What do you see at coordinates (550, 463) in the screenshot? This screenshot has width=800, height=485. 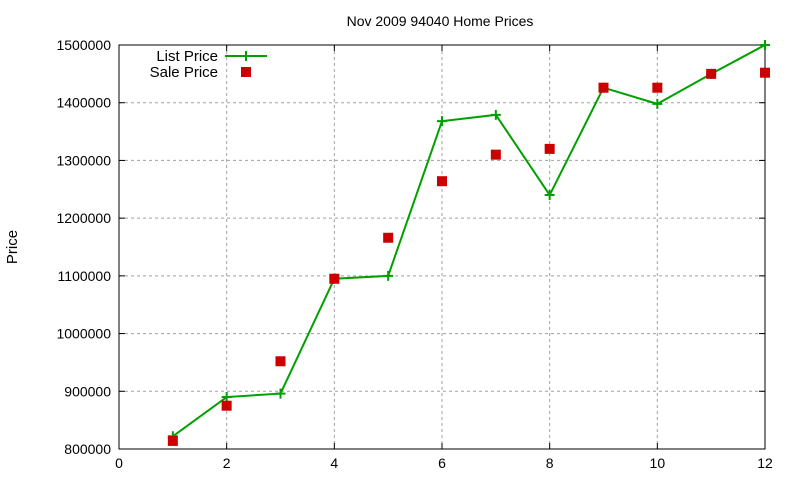 I see `x-tick-label: 8` at bounding box center [550, 463].